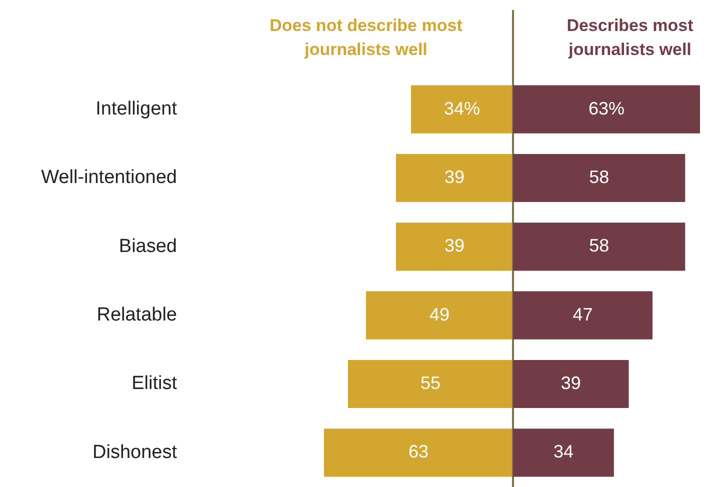 Image resolution: width=715 pixels, height=487 pixels. What do you see at coordinates (109, 177) in the screenshot?
I see `y-tick-label: Well-intentioned` at bounding box center [109, 177].